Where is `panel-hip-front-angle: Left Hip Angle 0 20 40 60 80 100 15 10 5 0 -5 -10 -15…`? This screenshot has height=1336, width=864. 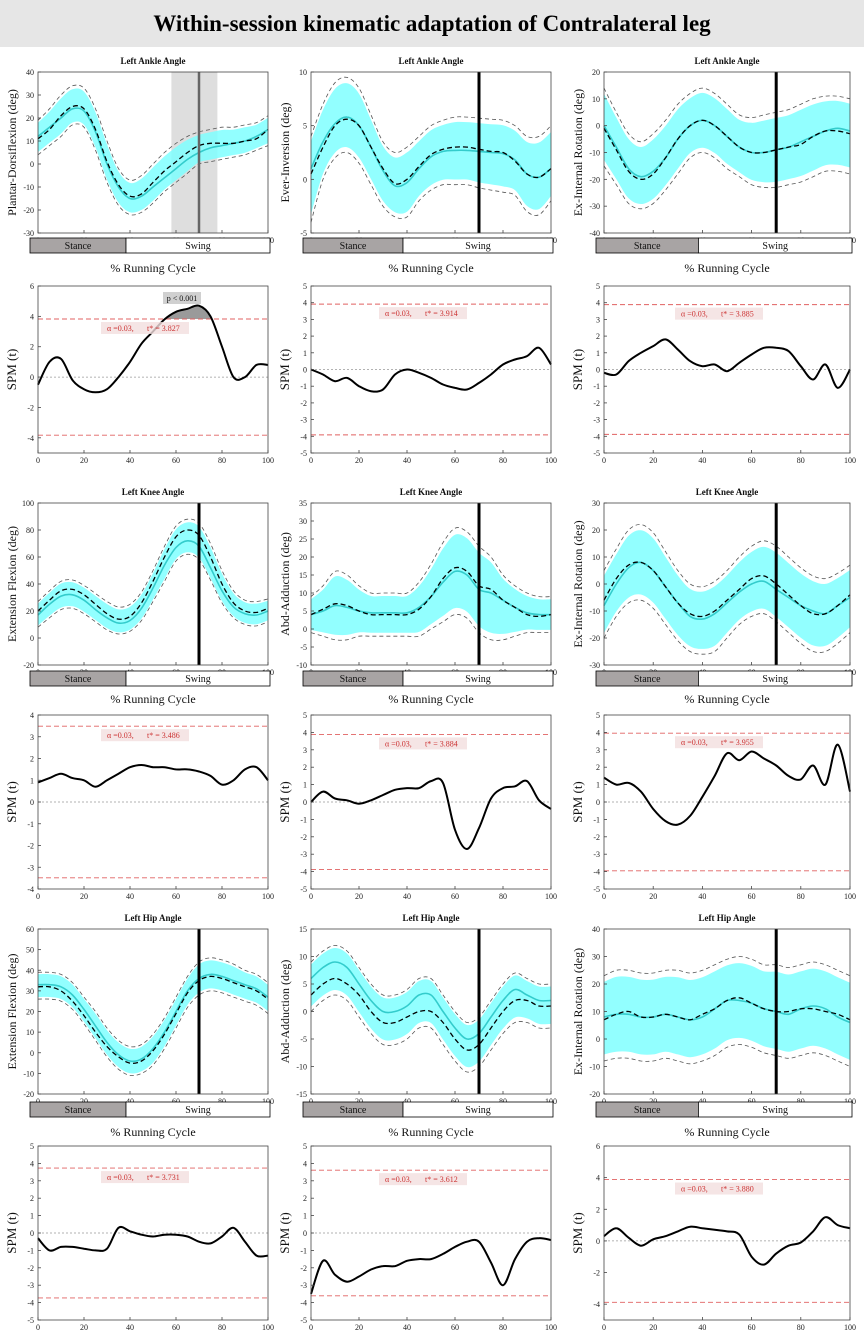 panel-hip-front-angle: Left Hip Angle 0 20 40 60 80 100 15 10 5 0 -5 -10 -15… is located at coordinates (417, 1026).